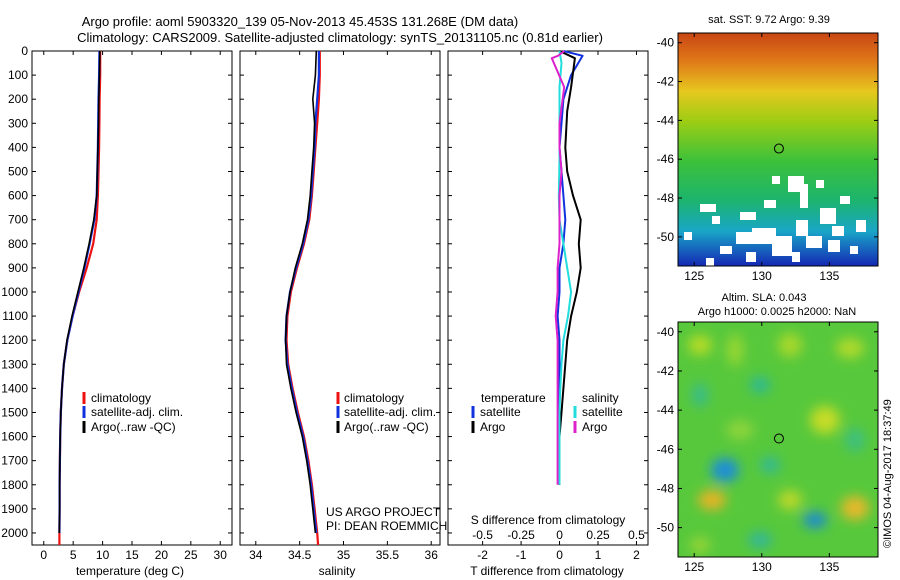 The width and height of the screenshot is (900, 580). I want to click on sla-map-title-line1: Altim. SLA: 0.043, so click(764, 298).